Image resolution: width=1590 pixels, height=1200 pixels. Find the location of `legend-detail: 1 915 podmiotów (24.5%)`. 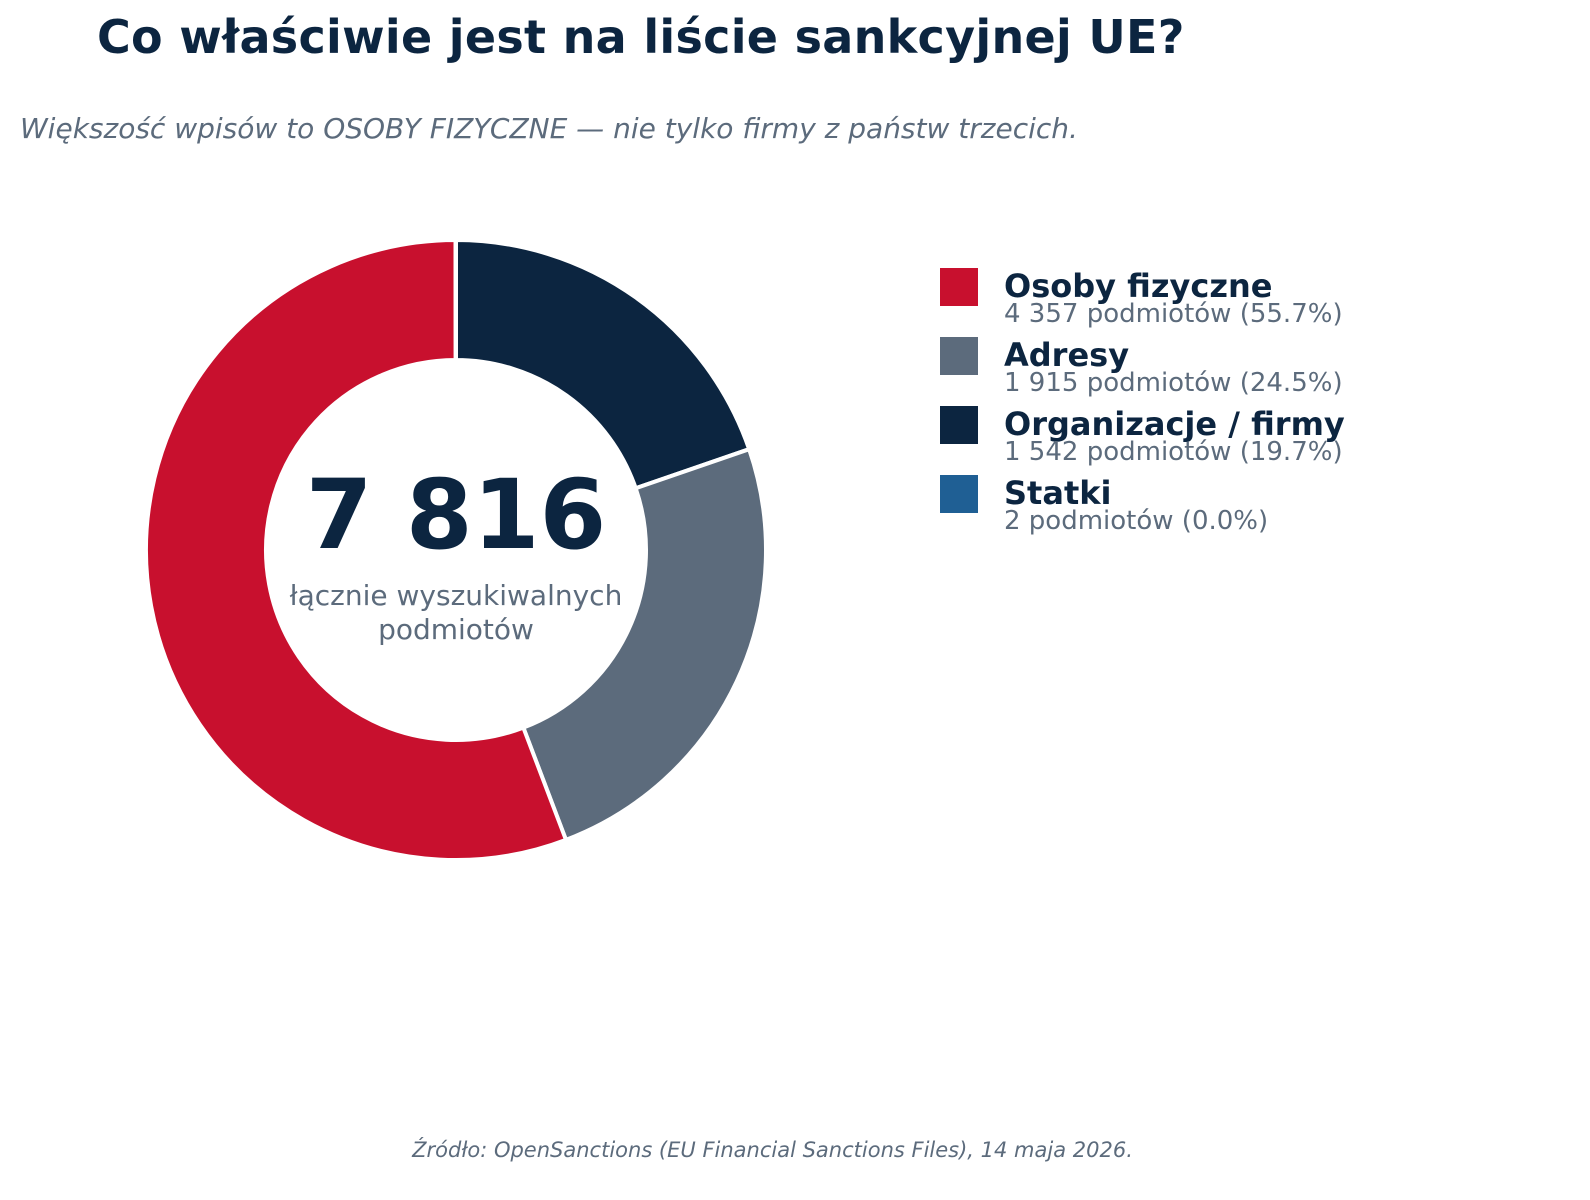

legend-detail: 1 915 podmiotów (24.5%) is located at coordinates (1173, 383).